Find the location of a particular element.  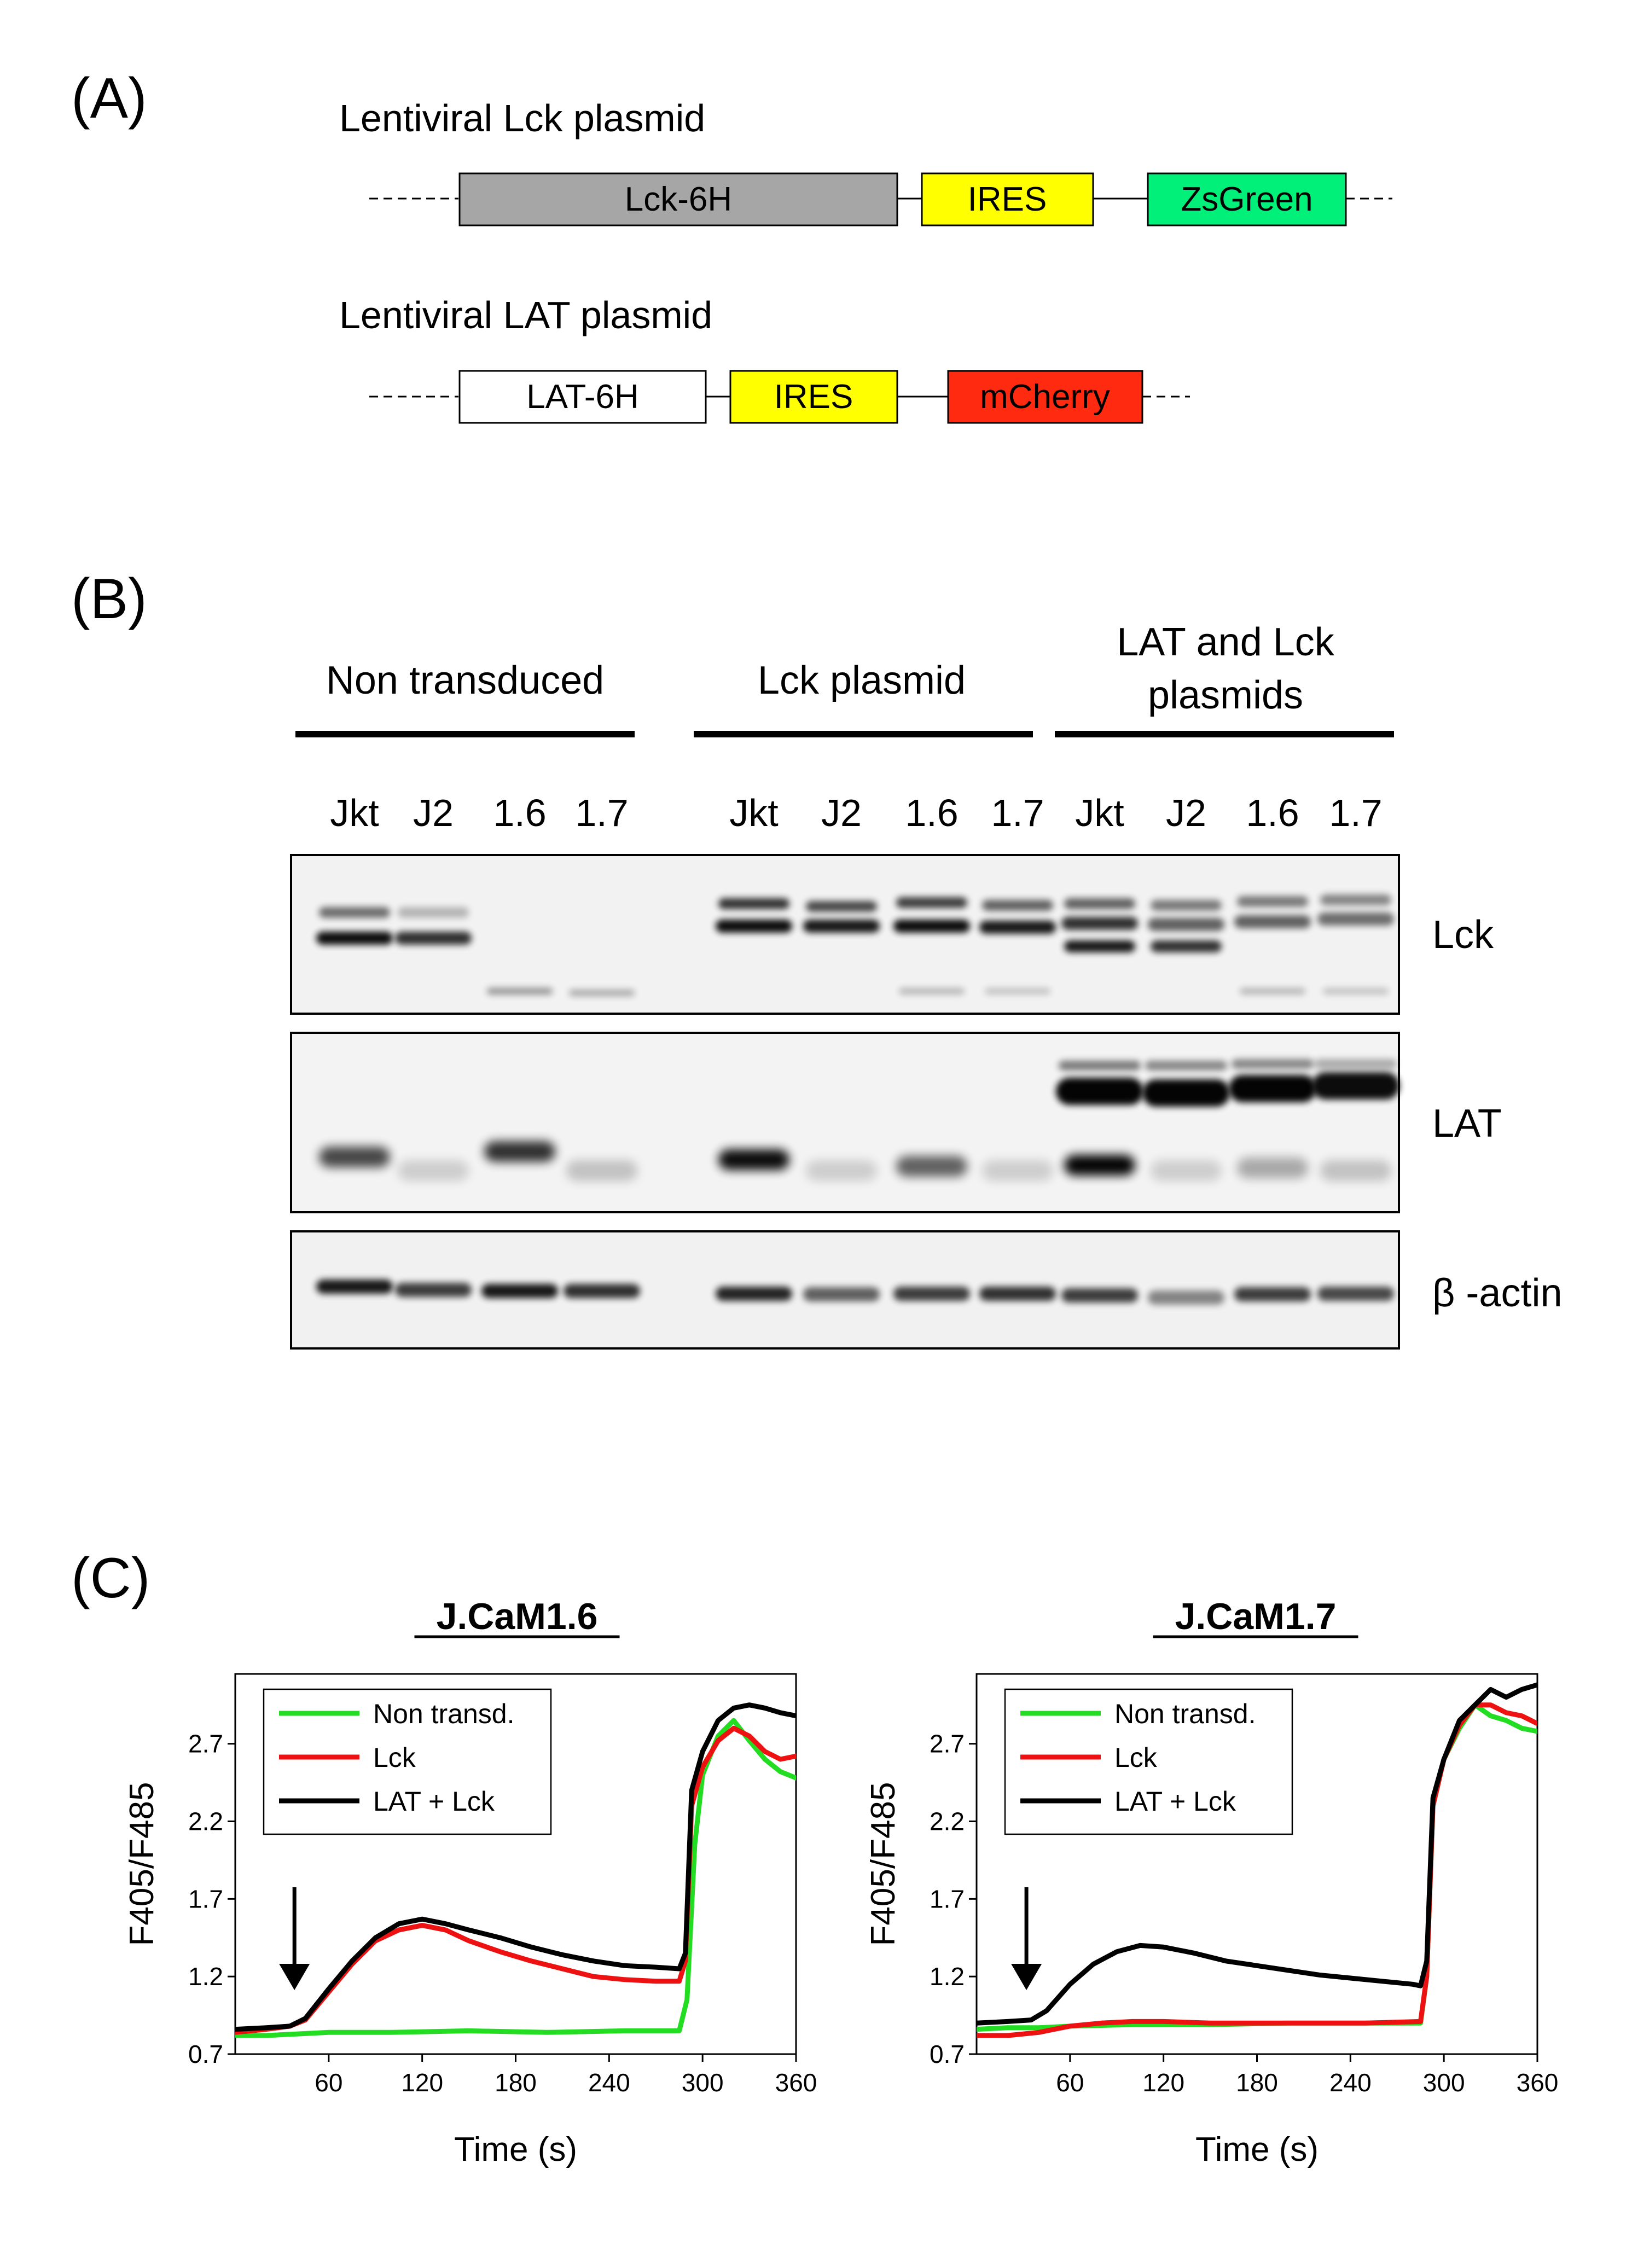

stimulus-arrowhead-icon is located at coordinates (294, 1977).